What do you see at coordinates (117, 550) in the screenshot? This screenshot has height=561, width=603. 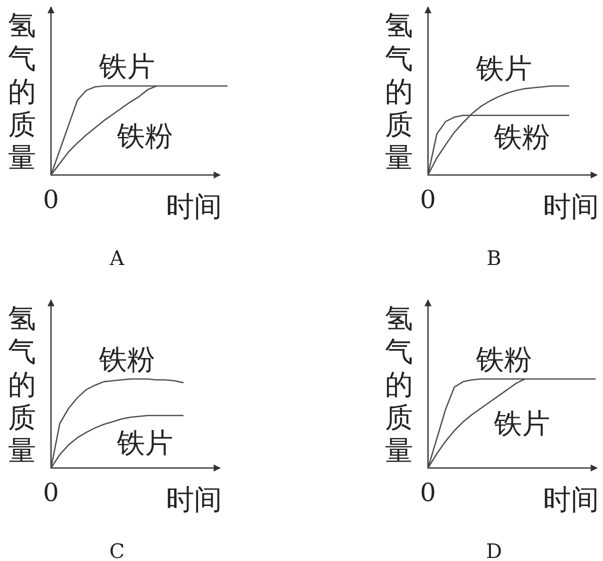 I see `text: C` at bounding box center [117, 550].